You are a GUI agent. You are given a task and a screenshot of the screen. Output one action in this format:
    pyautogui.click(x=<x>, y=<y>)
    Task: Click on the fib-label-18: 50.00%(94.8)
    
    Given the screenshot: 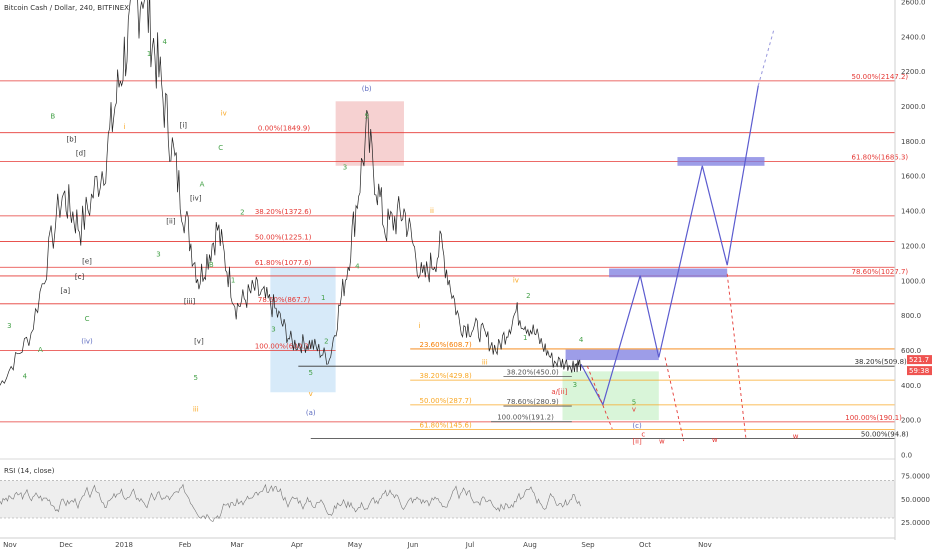 What is the action you would take?
    pyautogui.click(x=885, y=434)
    